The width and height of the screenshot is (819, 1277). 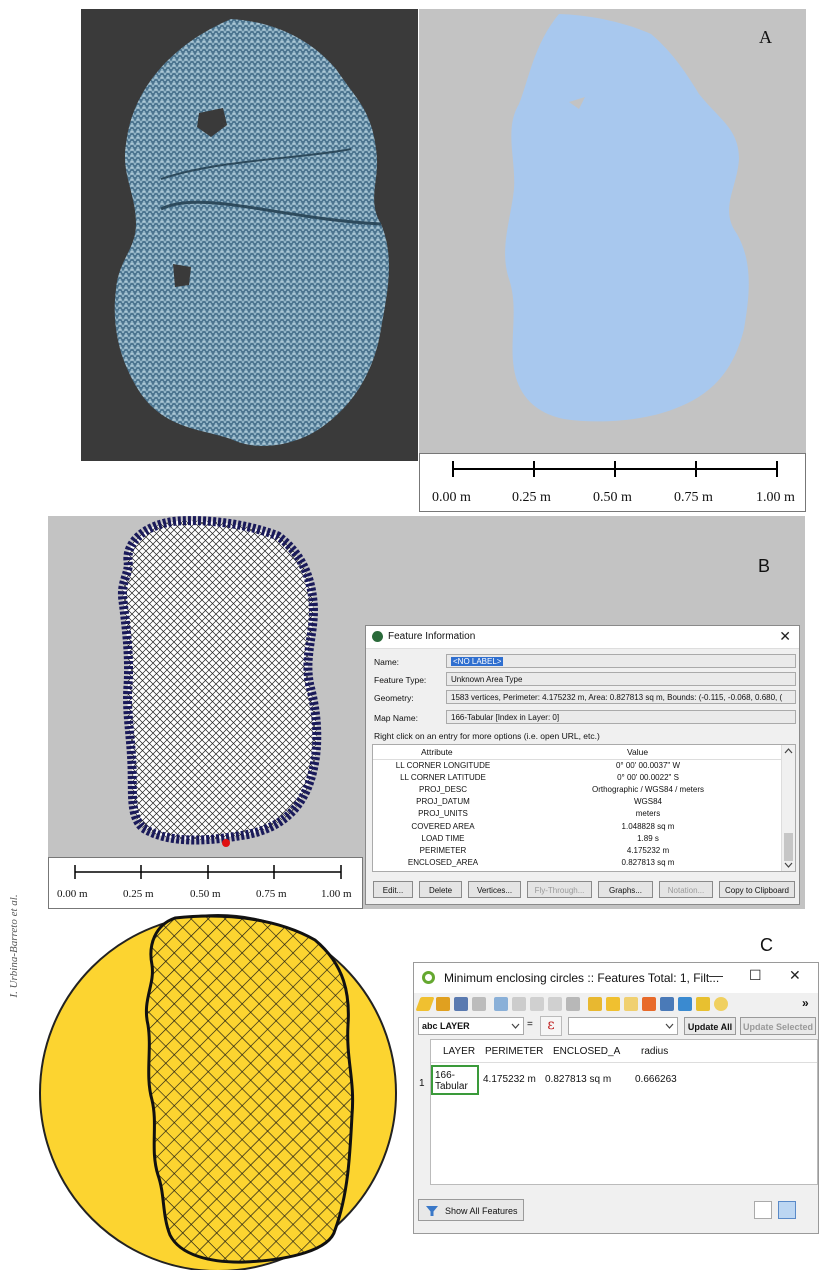 I want to click on row-attribute: COVERED AREA, so click(x=443, y=826).